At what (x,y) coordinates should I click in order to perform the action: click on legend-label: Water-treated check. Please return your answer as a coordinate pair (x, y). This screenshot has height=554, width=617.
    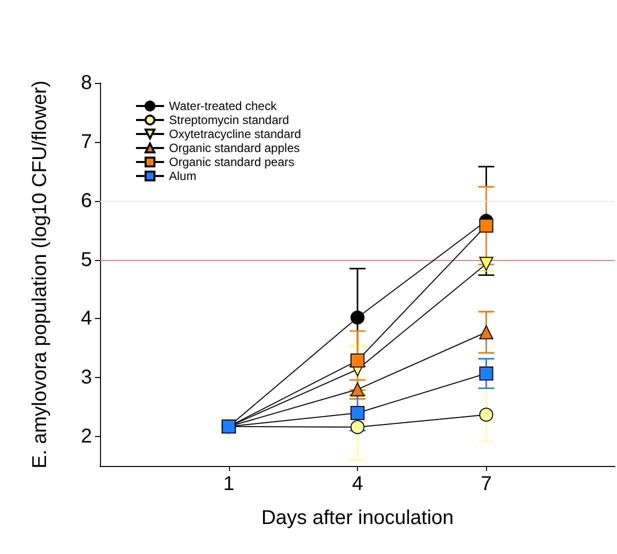
    Looking at the image, I should click on (223, 106).